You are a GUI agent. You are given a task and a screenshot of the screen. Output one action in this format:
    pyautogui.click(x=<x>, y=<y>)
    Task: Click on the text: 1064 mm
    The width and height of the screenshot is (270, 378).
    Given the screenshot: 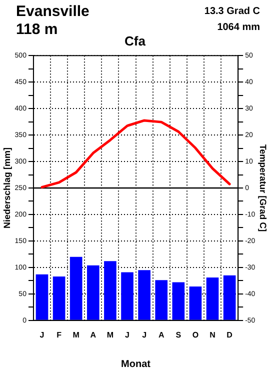 What is the action you would take?
    pyautogui.click(x=238, y=27)
    